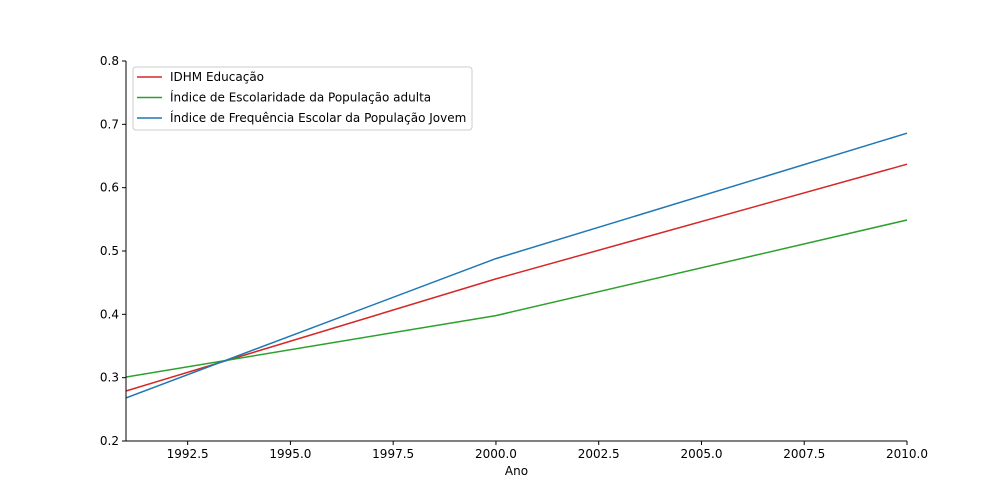 Image resolution: width=1008 pixels, height=504 pixels. Describe the element at coordinates (109, 441) in the screenshot. I see `y-tick-label: 0.2` at that location.